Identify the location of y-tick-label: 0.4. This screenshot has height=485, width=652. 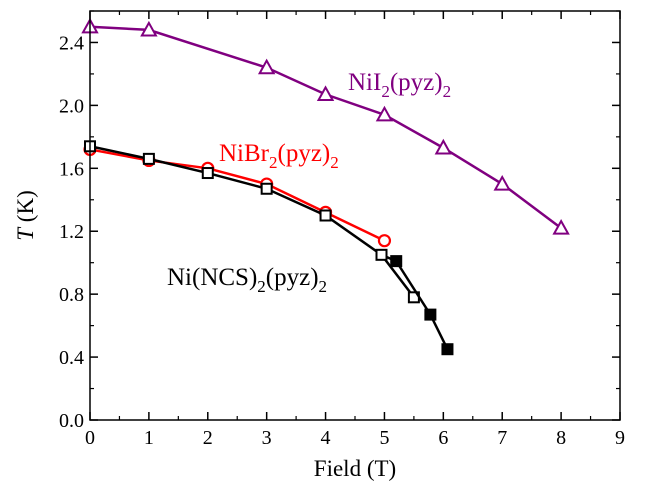
(71, 358).